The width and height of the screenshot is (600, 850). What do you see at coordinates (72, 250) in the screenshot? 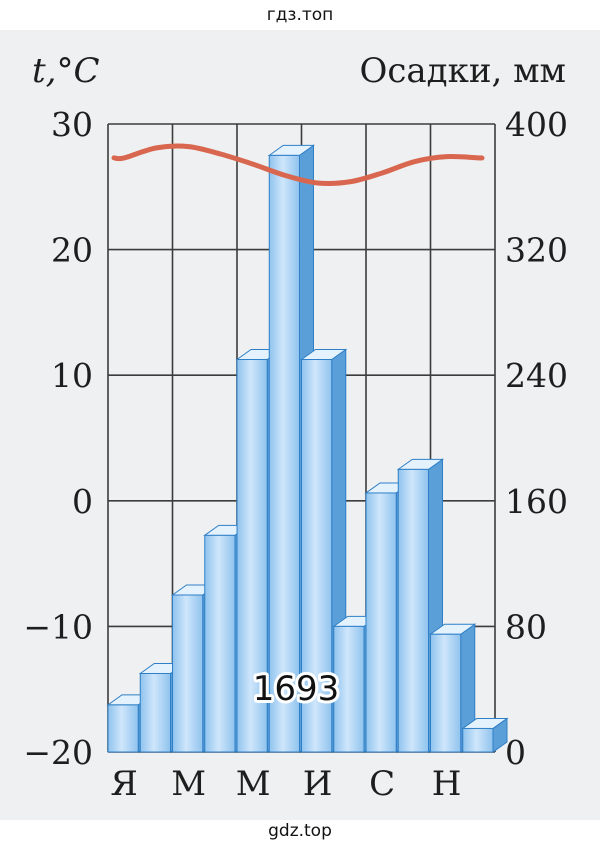
I see `left-axis-tick-label: 20` at bounding box center [72, 250].